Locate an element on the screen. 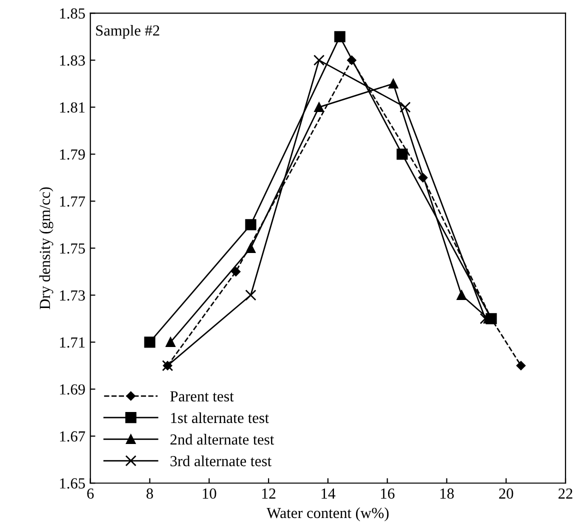 The image size is (583, 528). y-tick-label: 1.85 is located at coordinates (72, 13).